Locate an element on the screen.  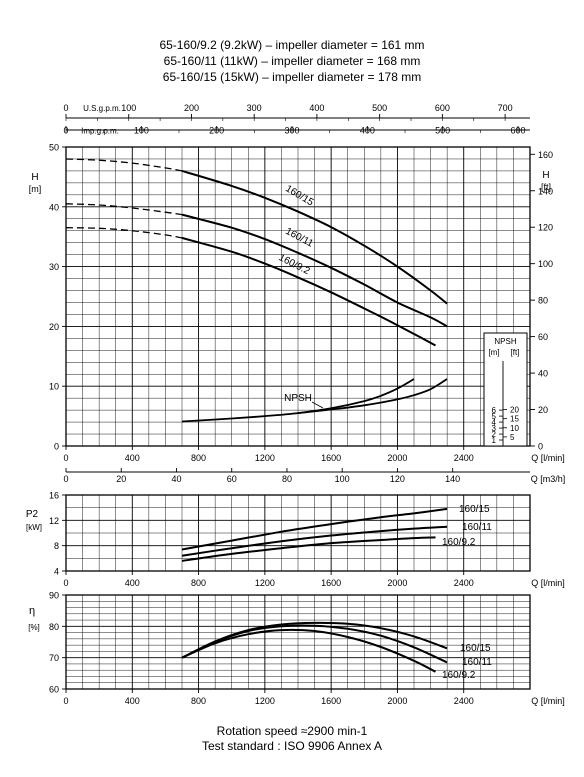
footer-rotation-speed: Rotation speed ≈2900 min-1 is located at coordinates (292, 731).